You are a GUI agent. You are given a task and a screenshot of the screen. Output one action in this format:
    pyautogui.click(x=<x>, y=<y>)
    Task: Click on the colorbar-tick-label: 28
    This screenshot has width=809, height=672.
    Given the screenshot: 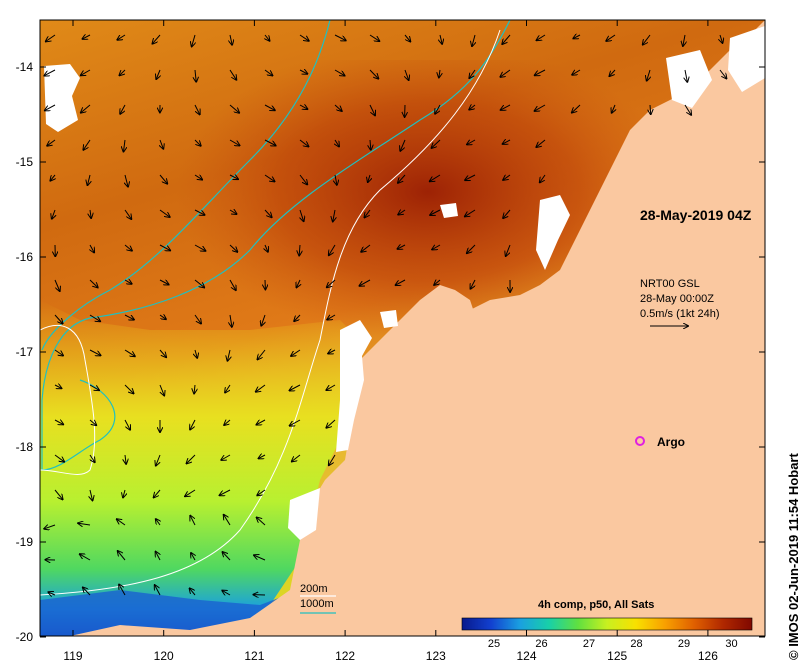 What is the action you would take?
    pyautogui.click(x=636, y=644)
    